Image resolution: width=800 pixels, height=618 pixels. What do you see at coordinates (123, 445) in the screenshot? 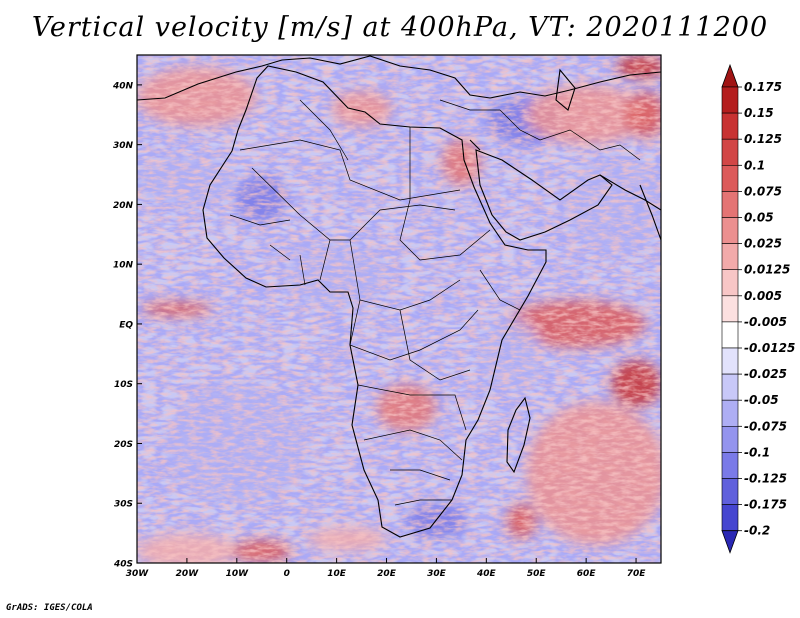
I see `lat-label-20S: 20S` at bounding box center [123, 445].